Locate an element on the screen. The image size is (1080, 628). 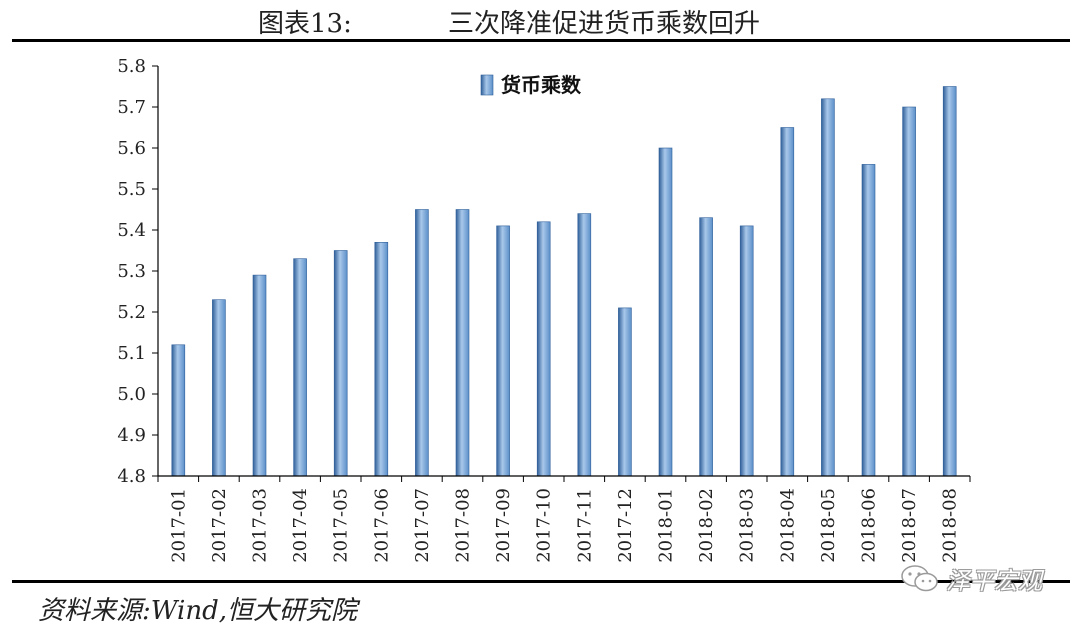
x-tick-label: 2017-08 is located at coordinates (463, 525).